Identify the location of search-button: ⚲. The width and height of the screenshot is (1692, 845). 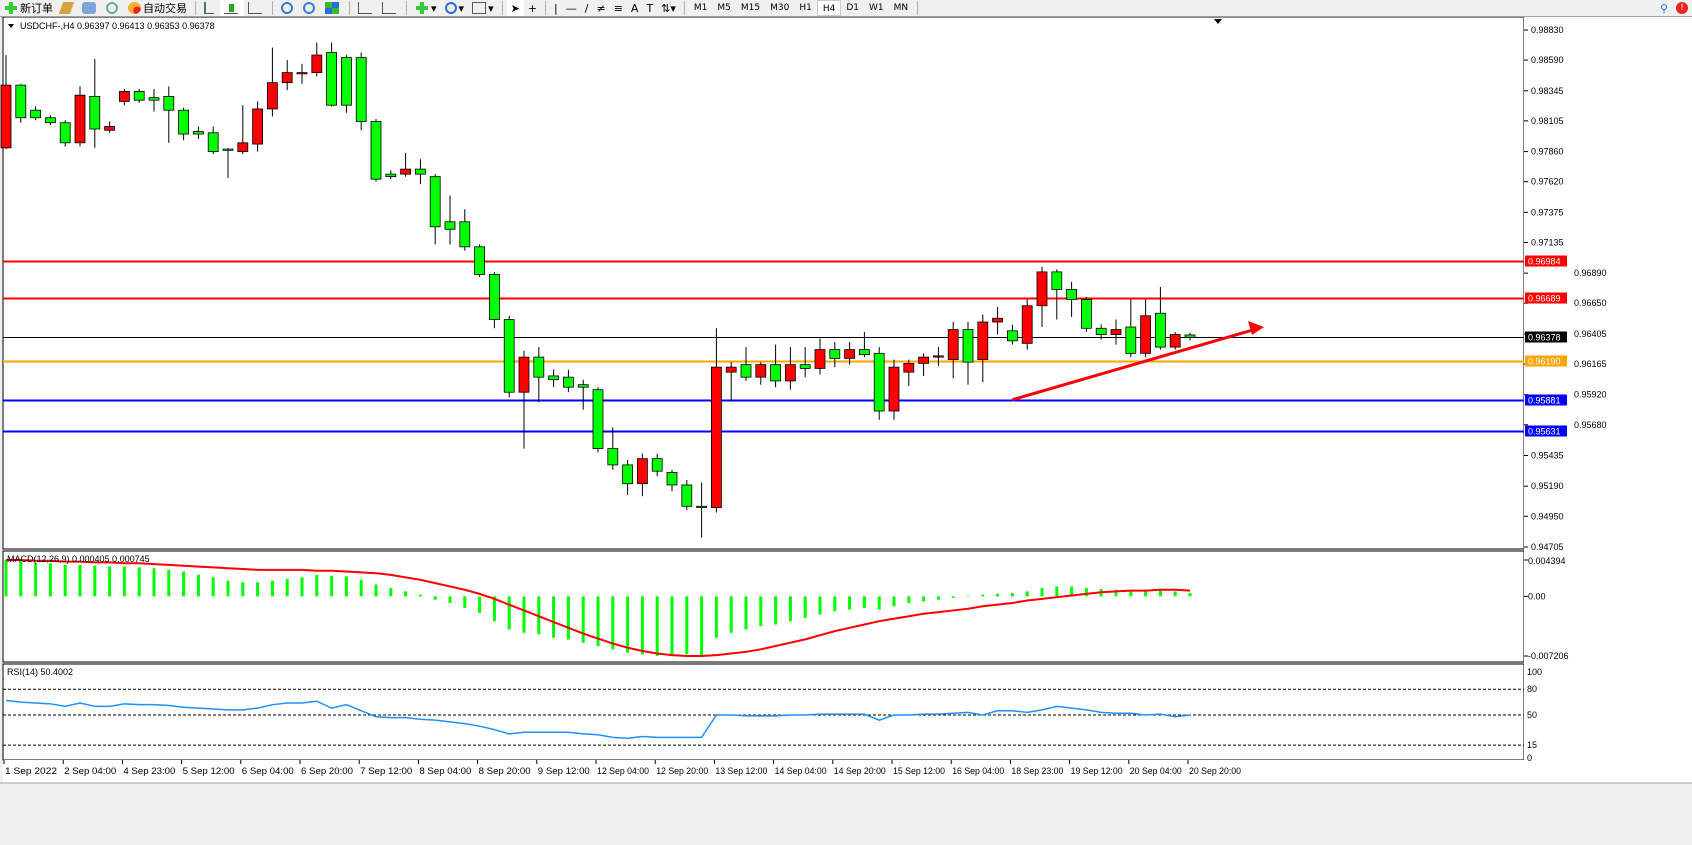
(1664, 8).